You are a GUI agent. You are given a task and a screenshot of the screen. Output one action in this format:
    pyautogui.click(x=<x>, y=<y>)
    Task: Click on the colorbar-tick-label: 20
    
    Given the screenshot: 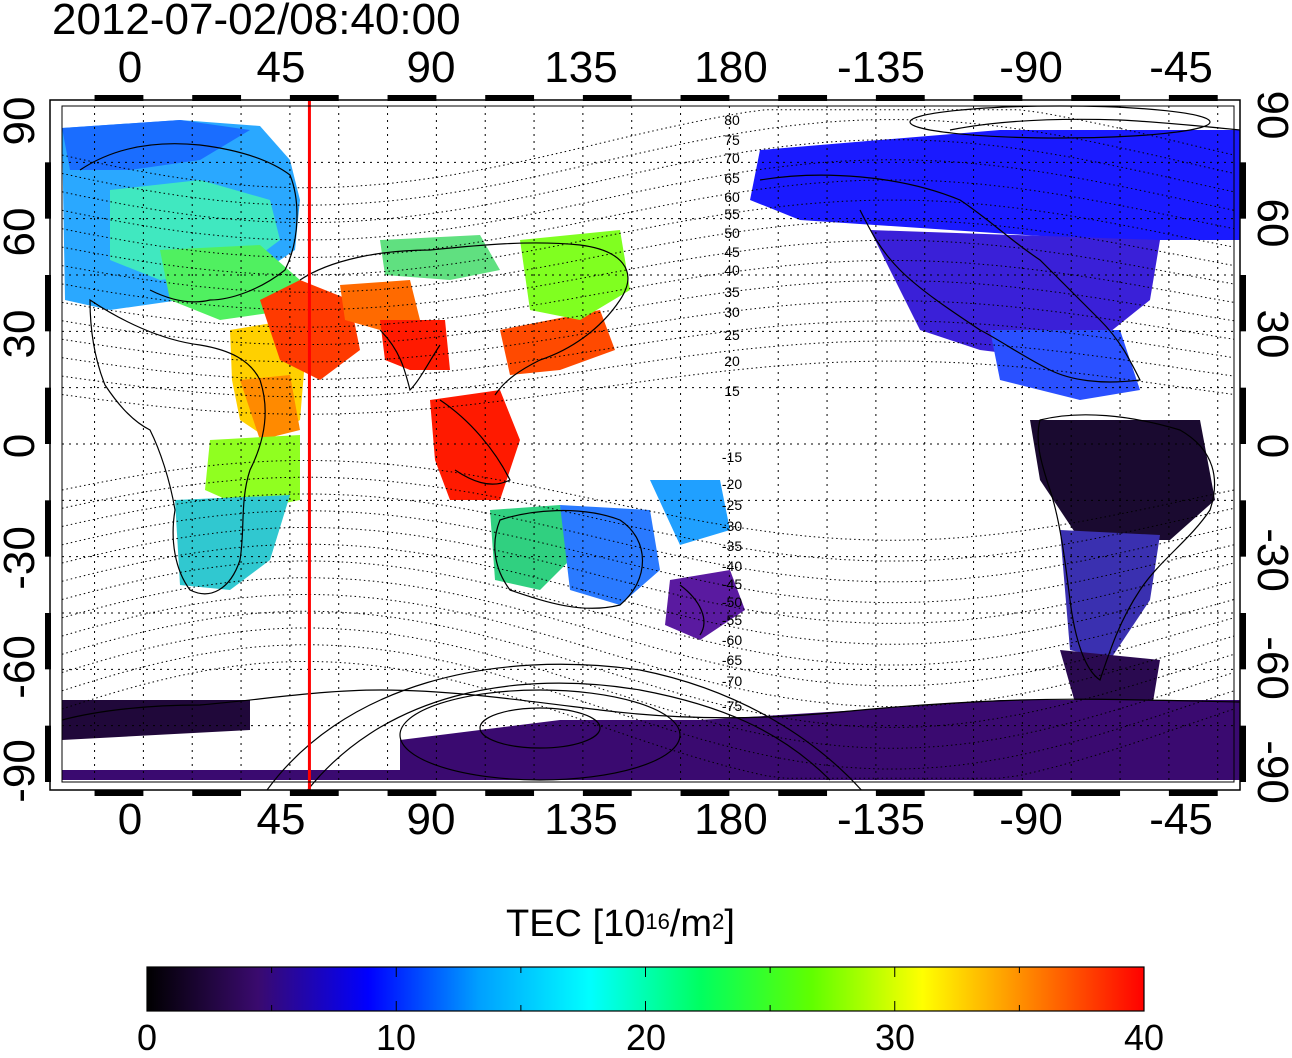 What is the action you would take?
    pyautogui.click(x=646, y=1037)
    